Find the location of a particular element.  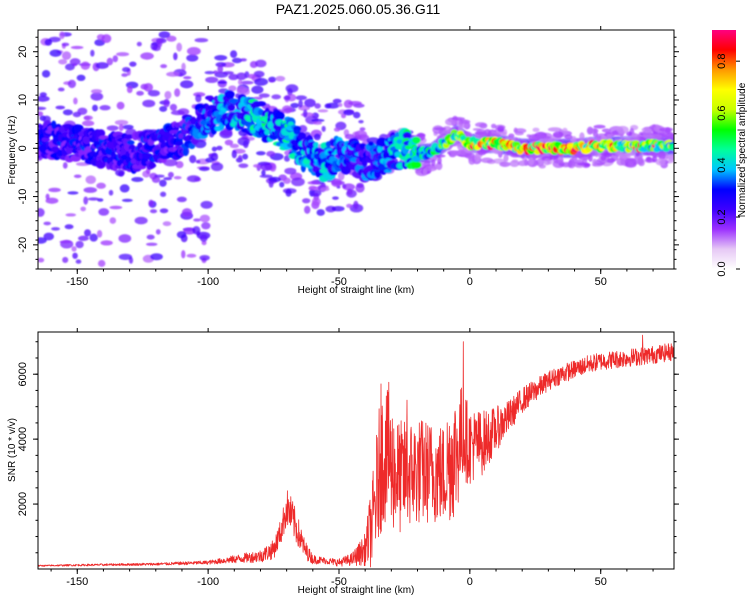

x-tick-label: 0 is located at coordinates (470, 582).